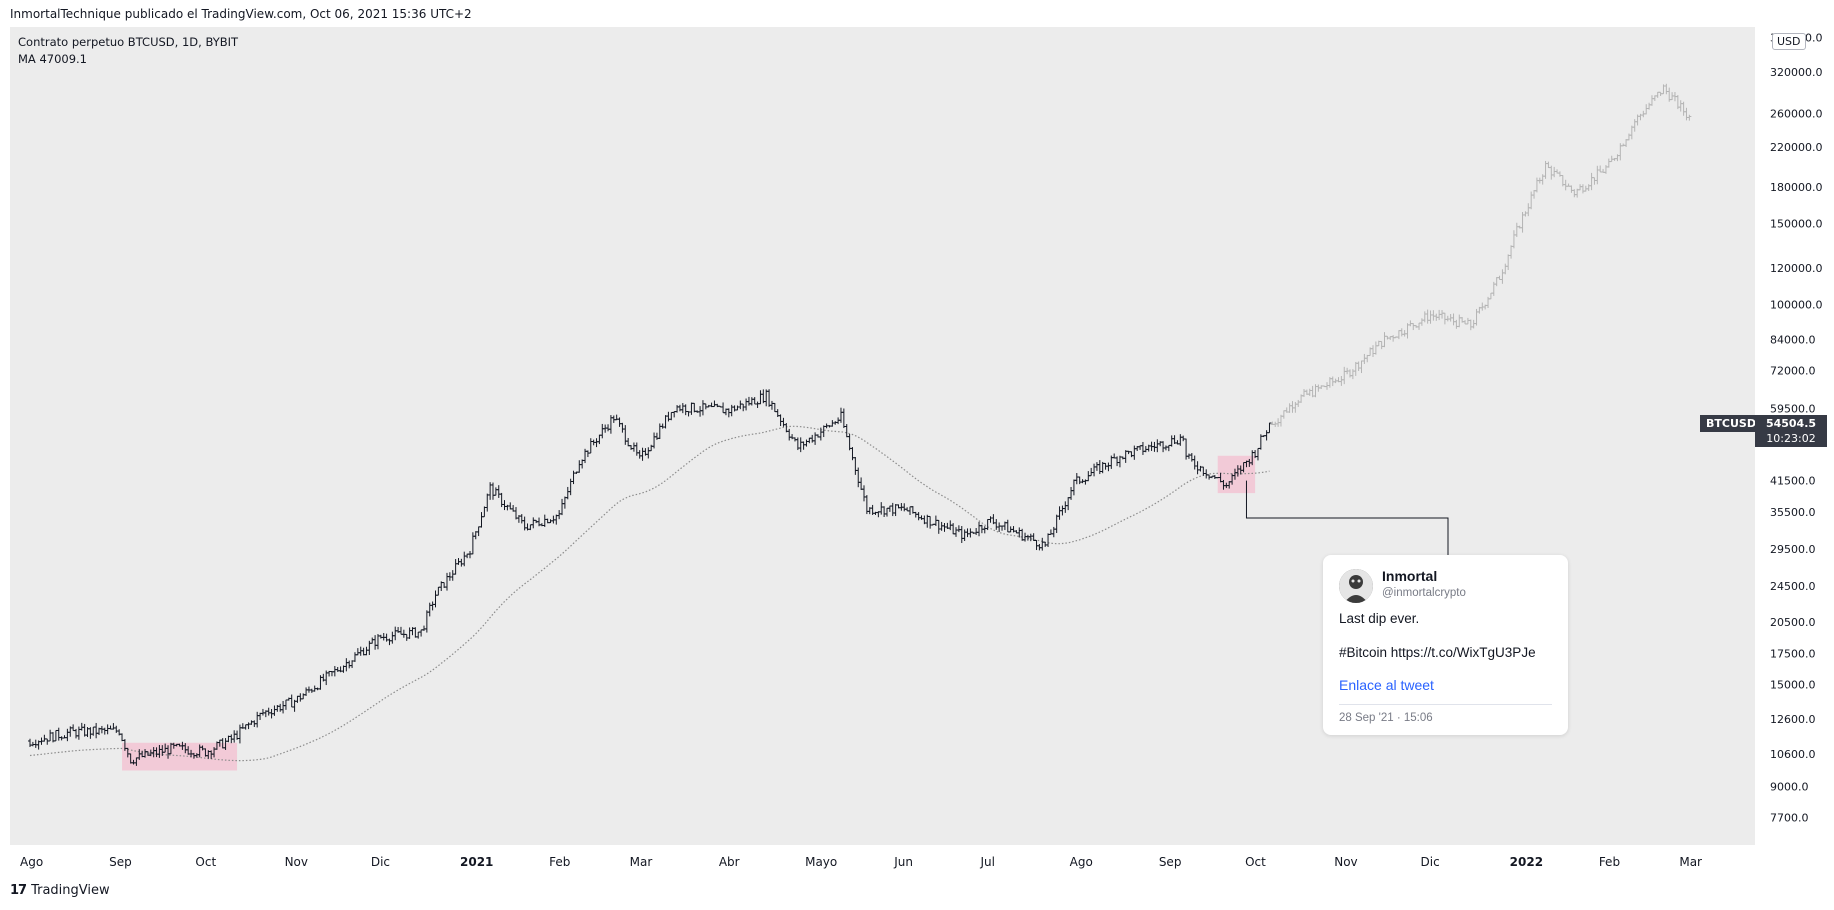 This screenshot has width=1834, height=910. Describe the element at coordinates (1356, 586) in the screenshot. I see `avatar` at that location.